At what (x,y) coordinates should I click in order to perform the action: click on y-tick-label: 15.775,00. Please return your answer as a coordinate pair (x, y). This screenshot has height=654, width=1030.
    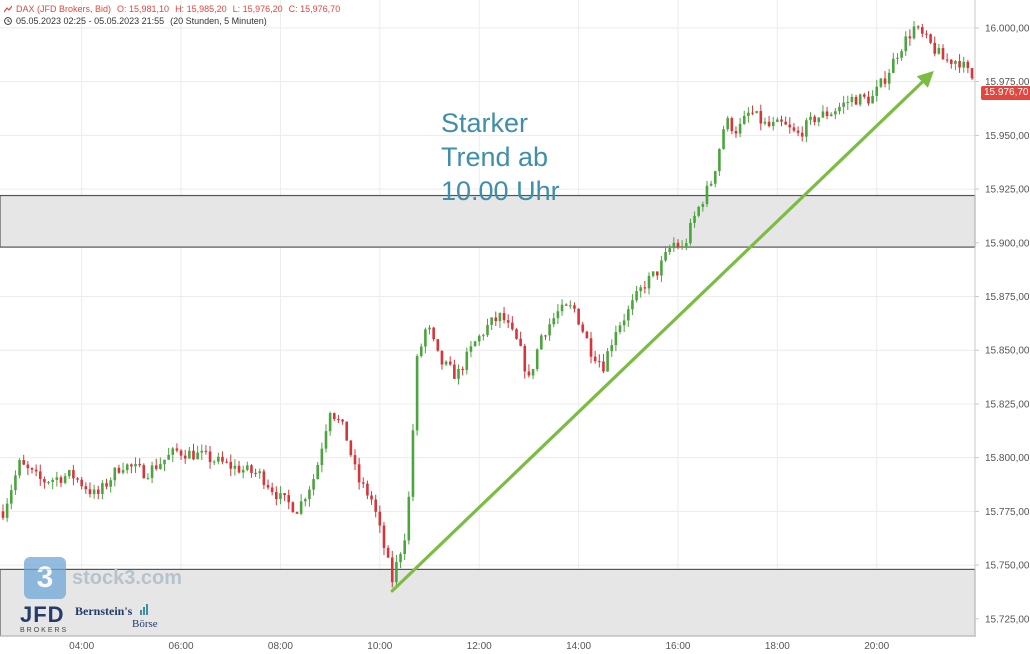
    Looking at the image, I should click on (1007, 512).